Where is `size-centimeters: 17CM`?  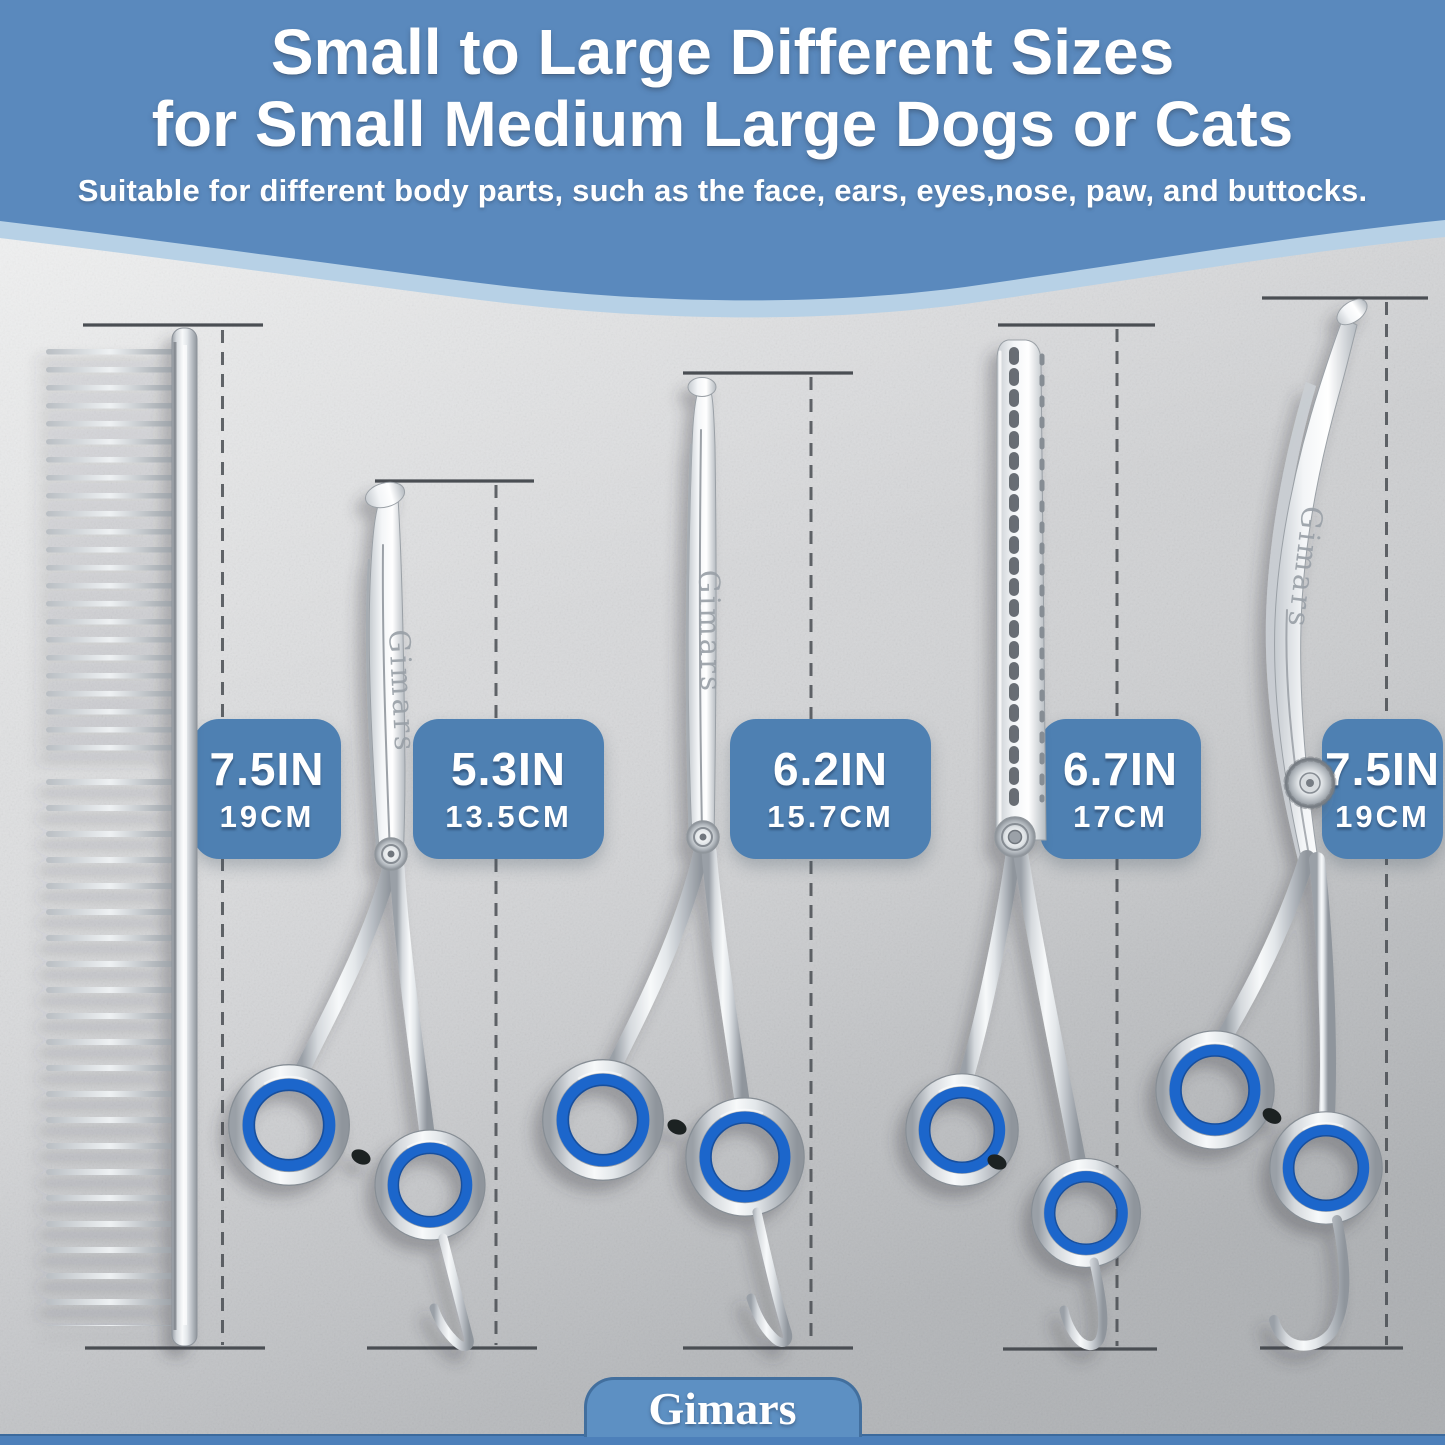 size-centimeters: 17CM is located at coordinates (1120, 816).